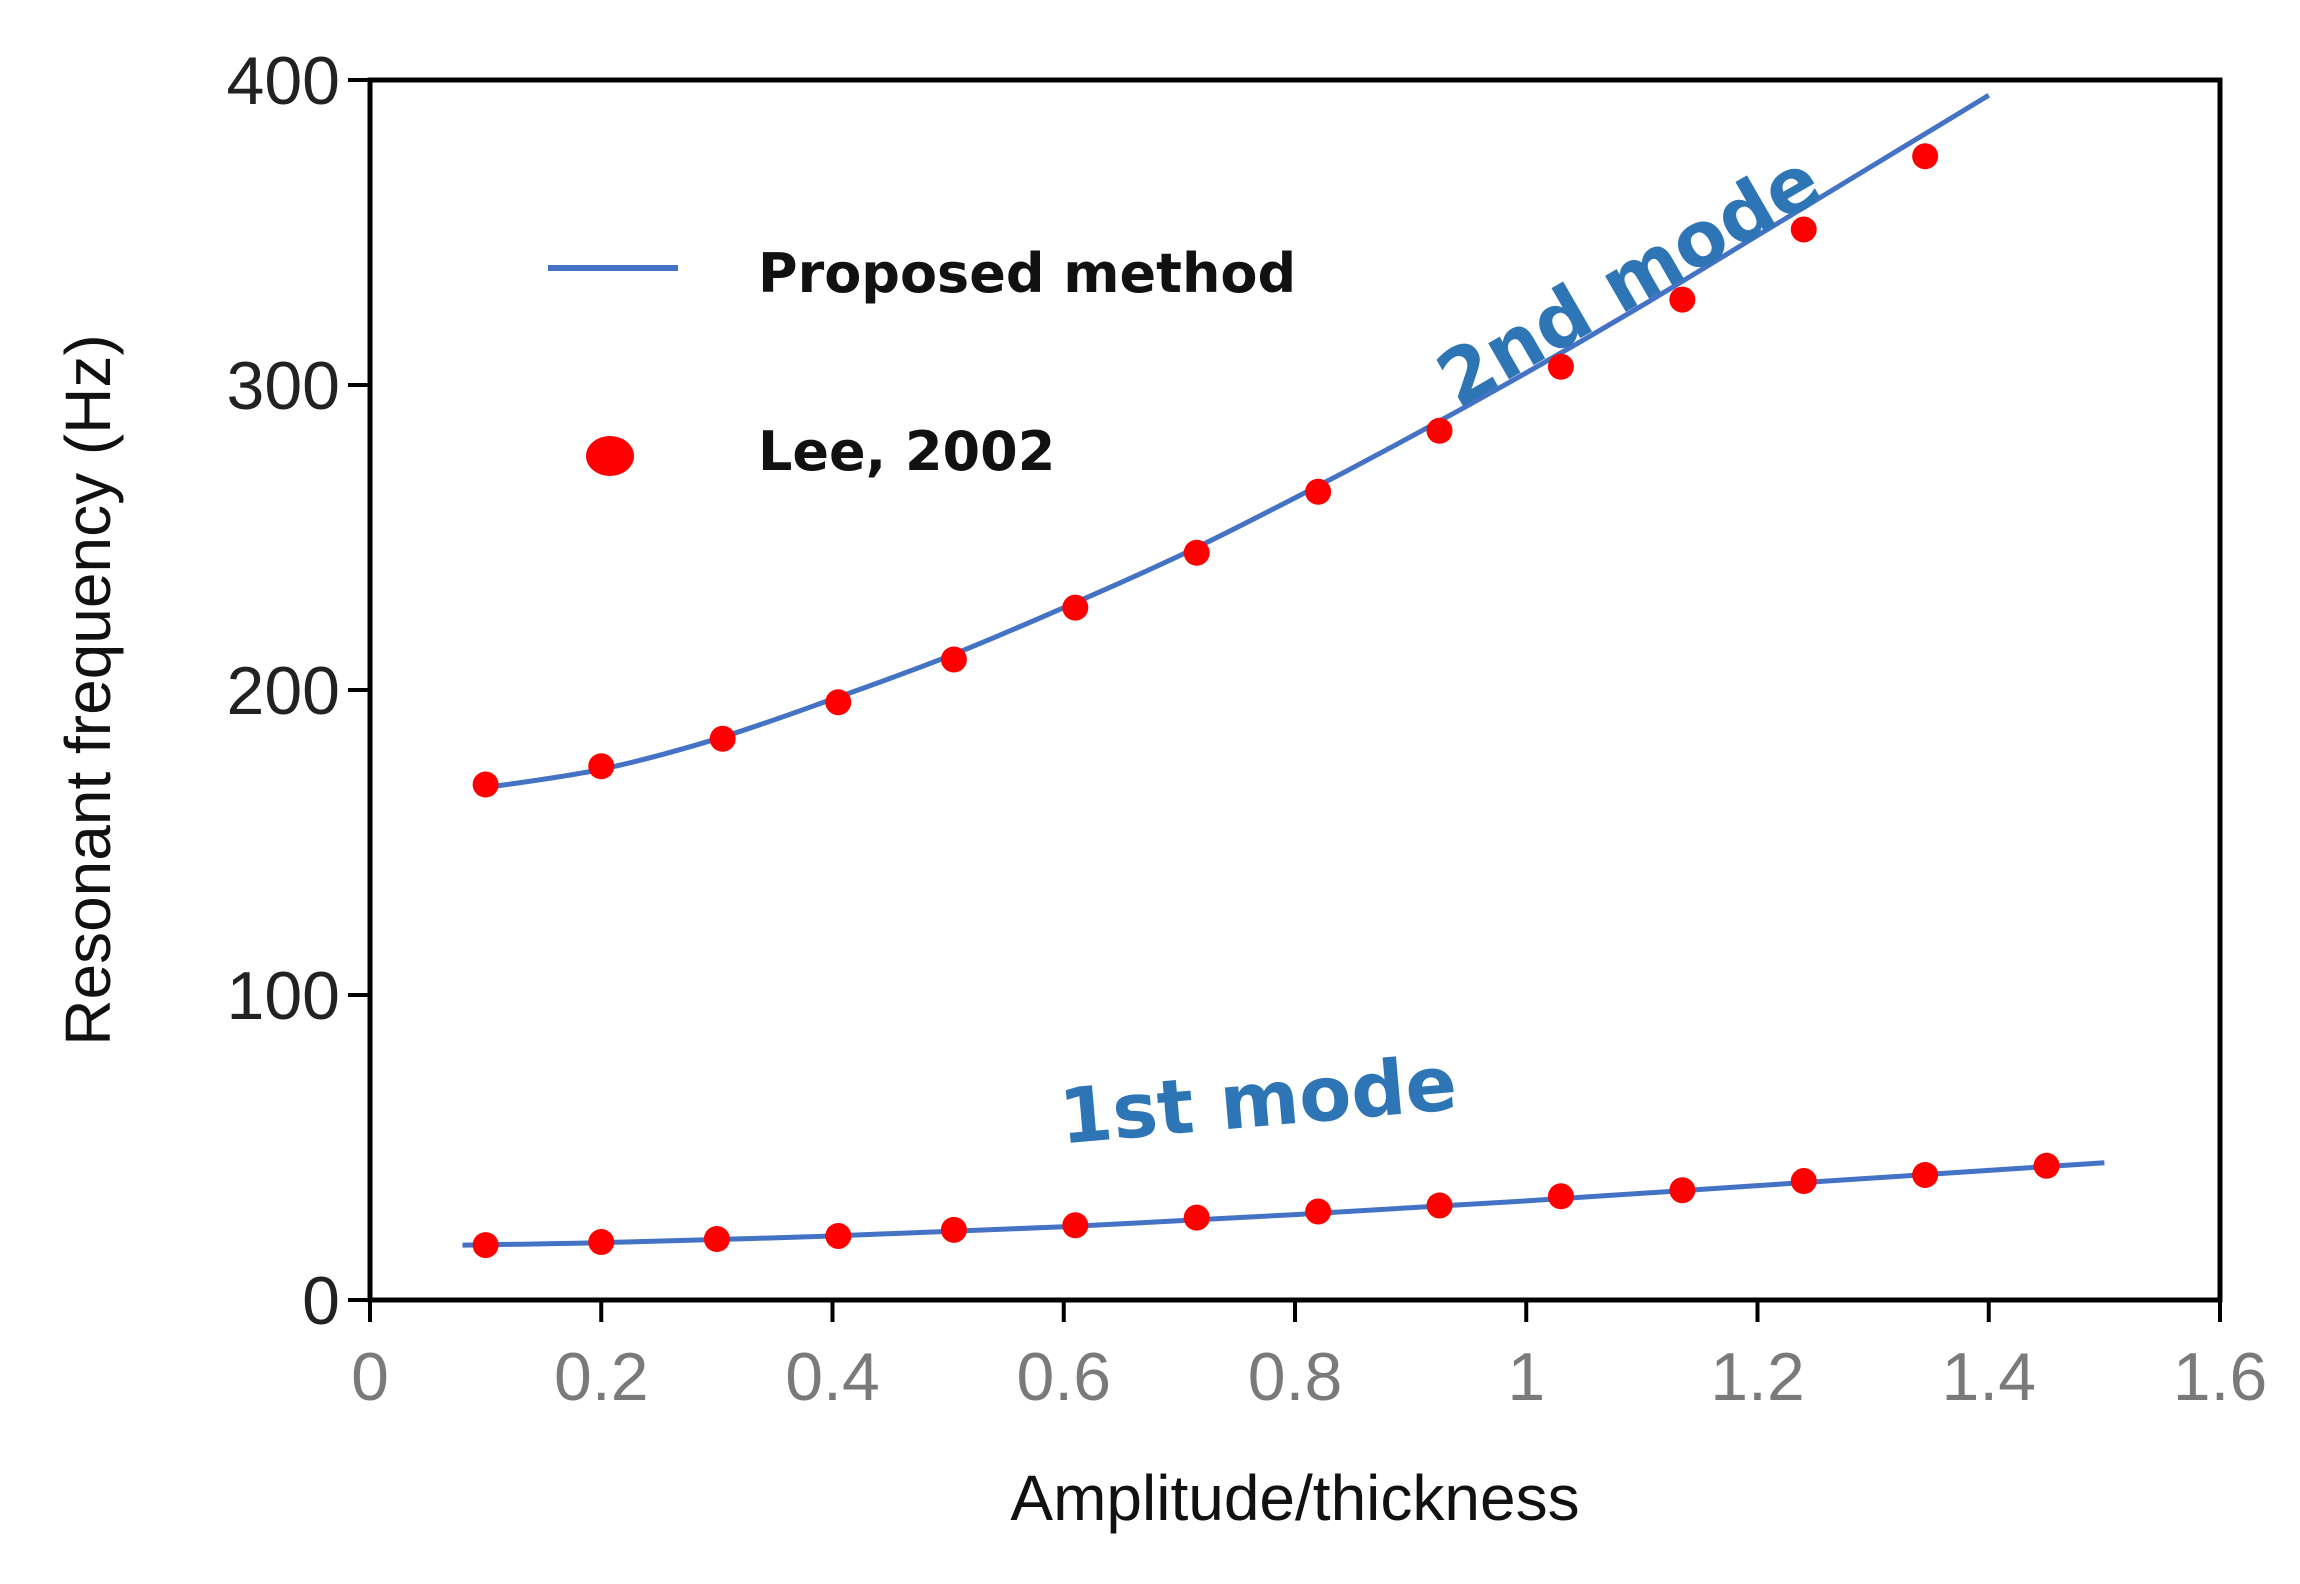  Describe the element at coordinates (88, 689) in the screenshot. I see `y-axis-title: Resonant frequency (Hz)` at that location.